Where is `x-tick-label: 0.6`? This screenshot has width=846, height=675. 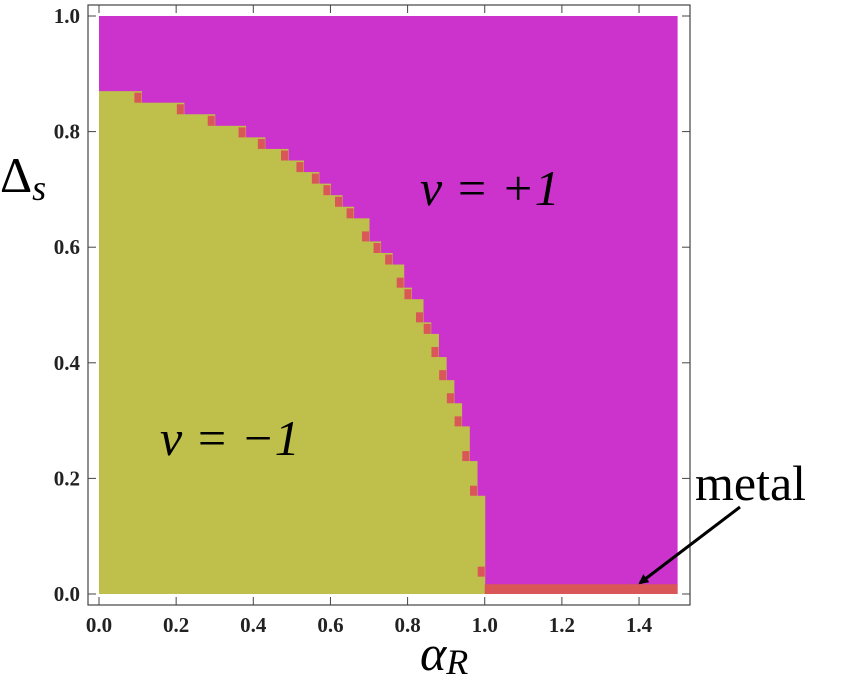 x-tick-label: 0.6 is located at coordinates (330, 625).